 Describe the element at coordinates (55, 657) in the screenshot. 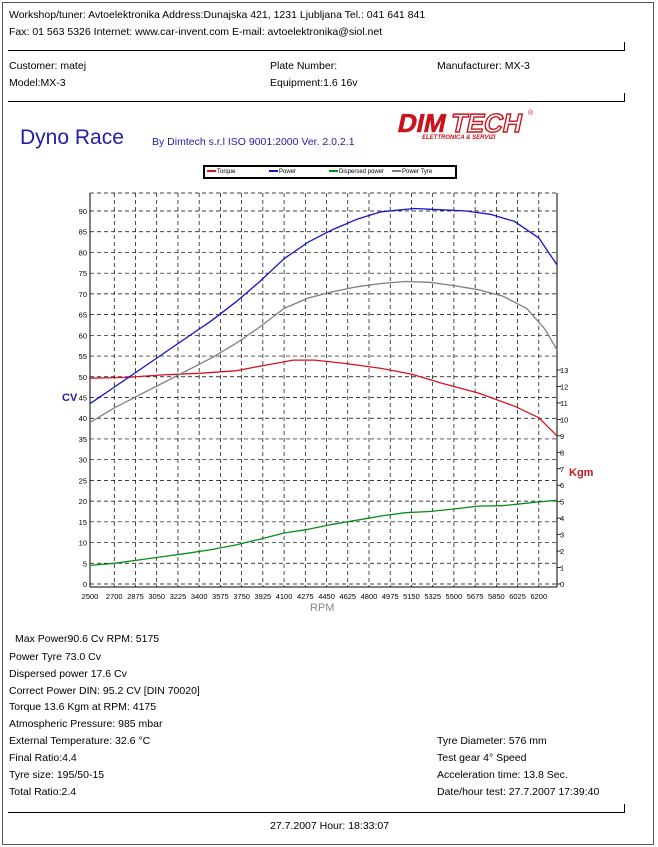

I see `power-tyre: Power Tyre 73.0 Cv` at that location.